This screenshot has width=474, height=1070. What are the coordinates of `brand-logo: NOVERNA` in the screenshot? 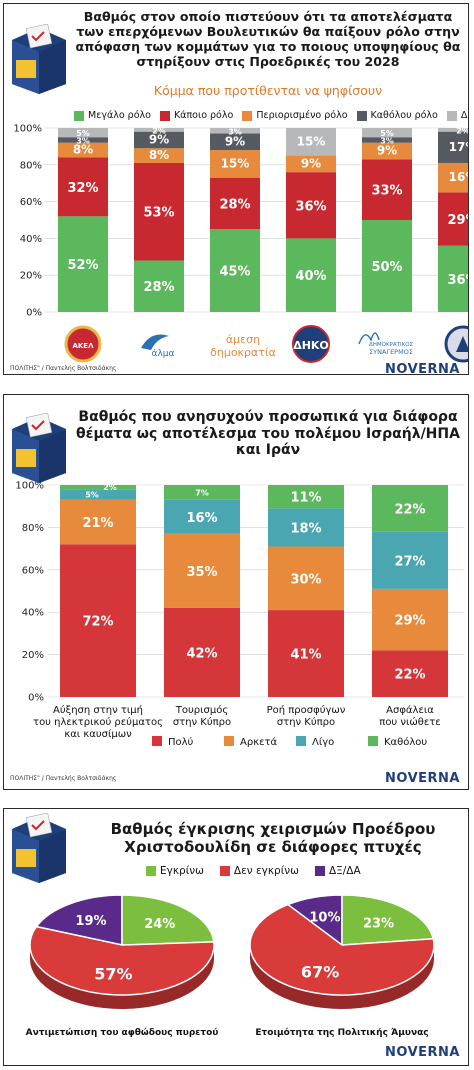 It's located at (422, 778).